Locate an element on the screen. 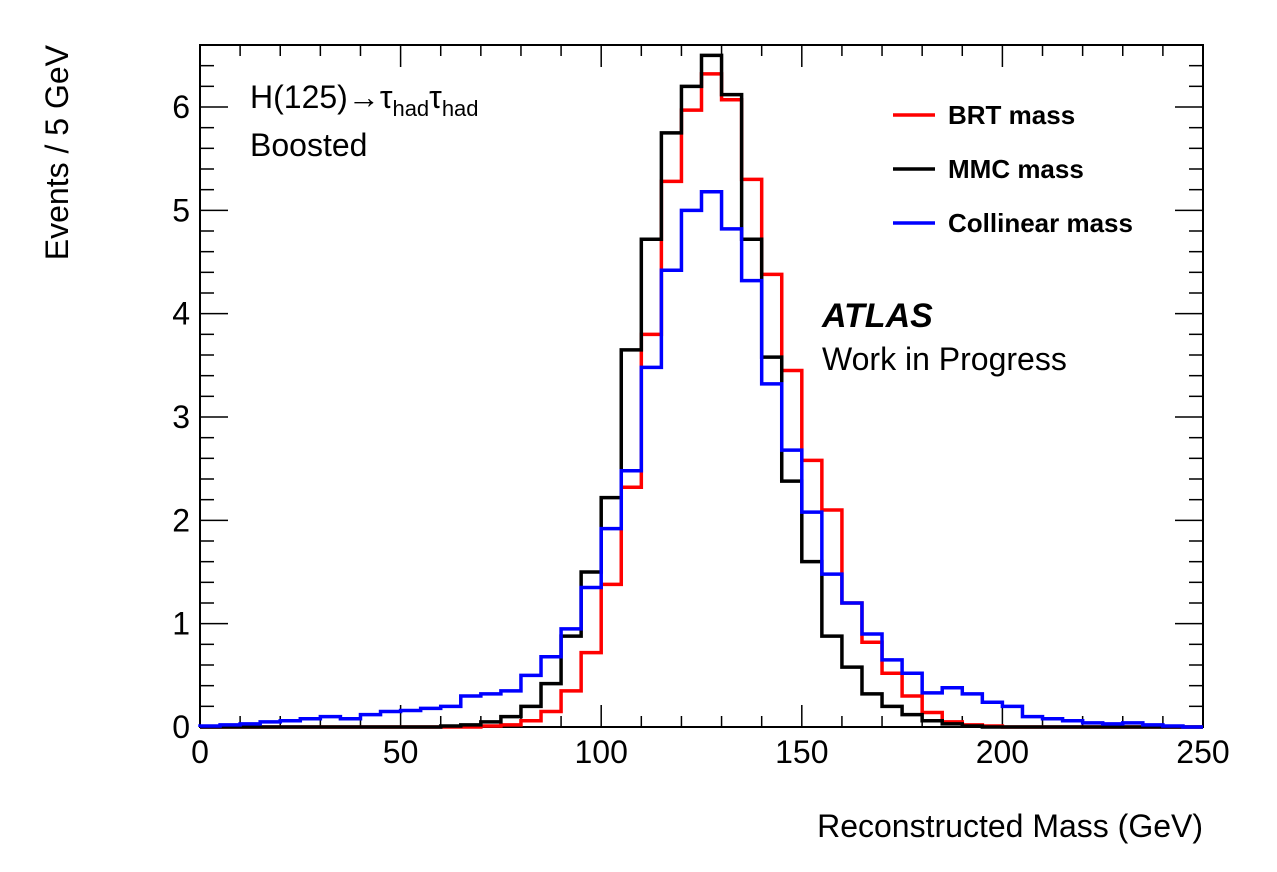 This screenshot has height=872, width=1277. x-tick-label: 200 is located at coordinates (1002, 752).